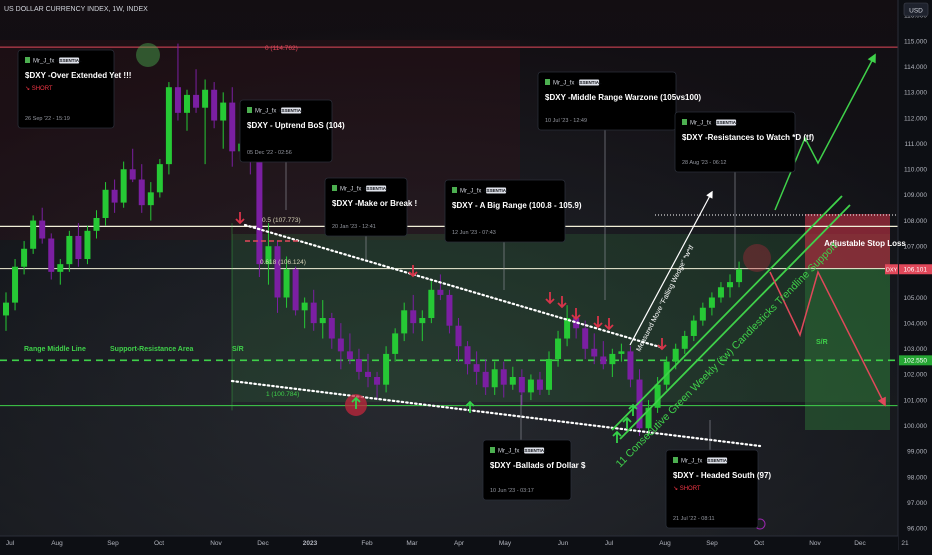  Describe the element at coordinates (55, 349) in the screenshot. I see `range-middle-line-label: Range Middle Line` at that location.